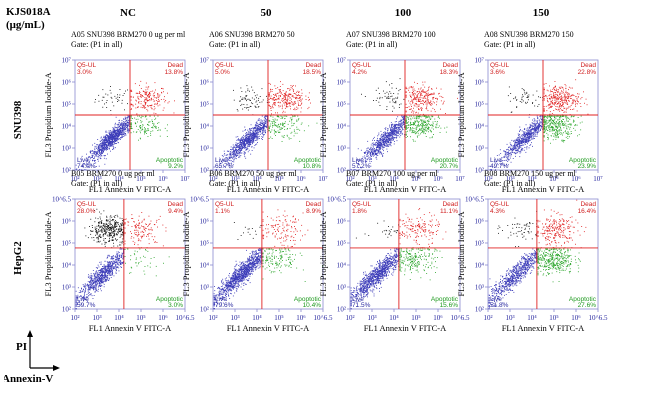 The image size is (660, 401). What do you see at coordinates (499, 166) in the screenshot?
I see `quadrant-live-value: 49.7%` at bounding box center [499, 166].